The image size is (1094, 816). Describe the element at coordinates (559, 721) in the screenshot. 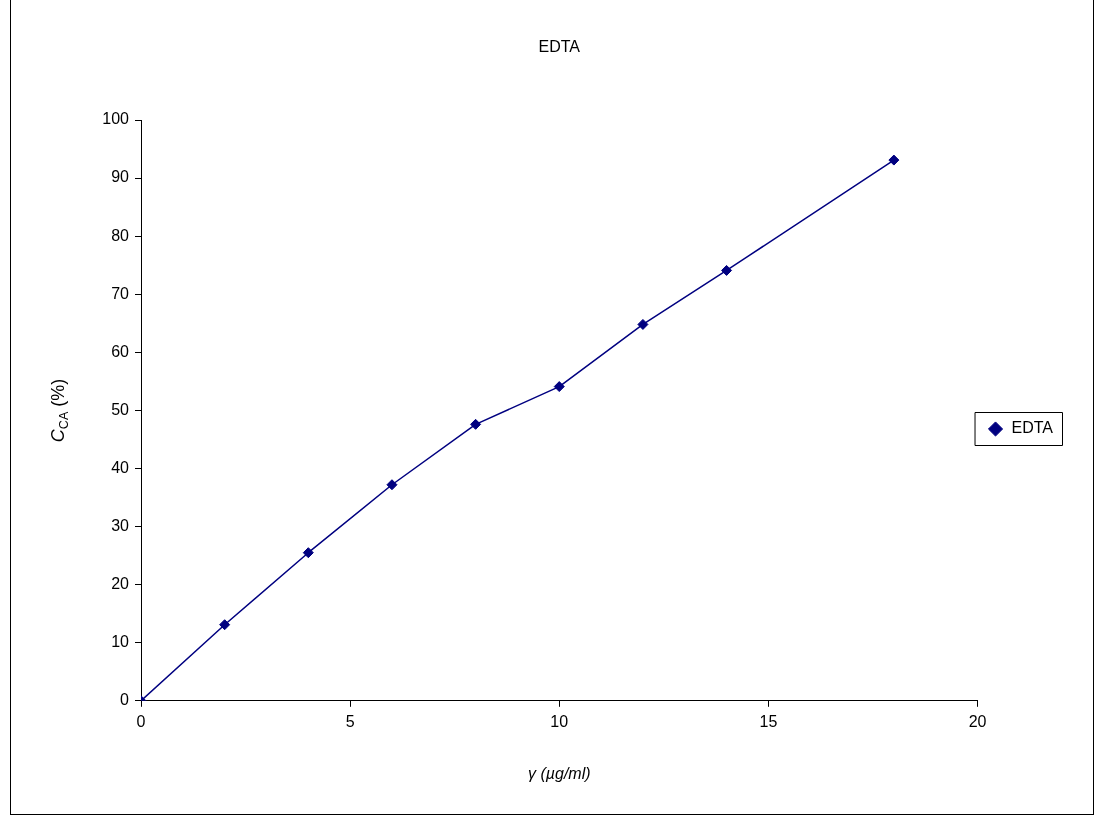

I see `x-tick-label: 10` at that location.